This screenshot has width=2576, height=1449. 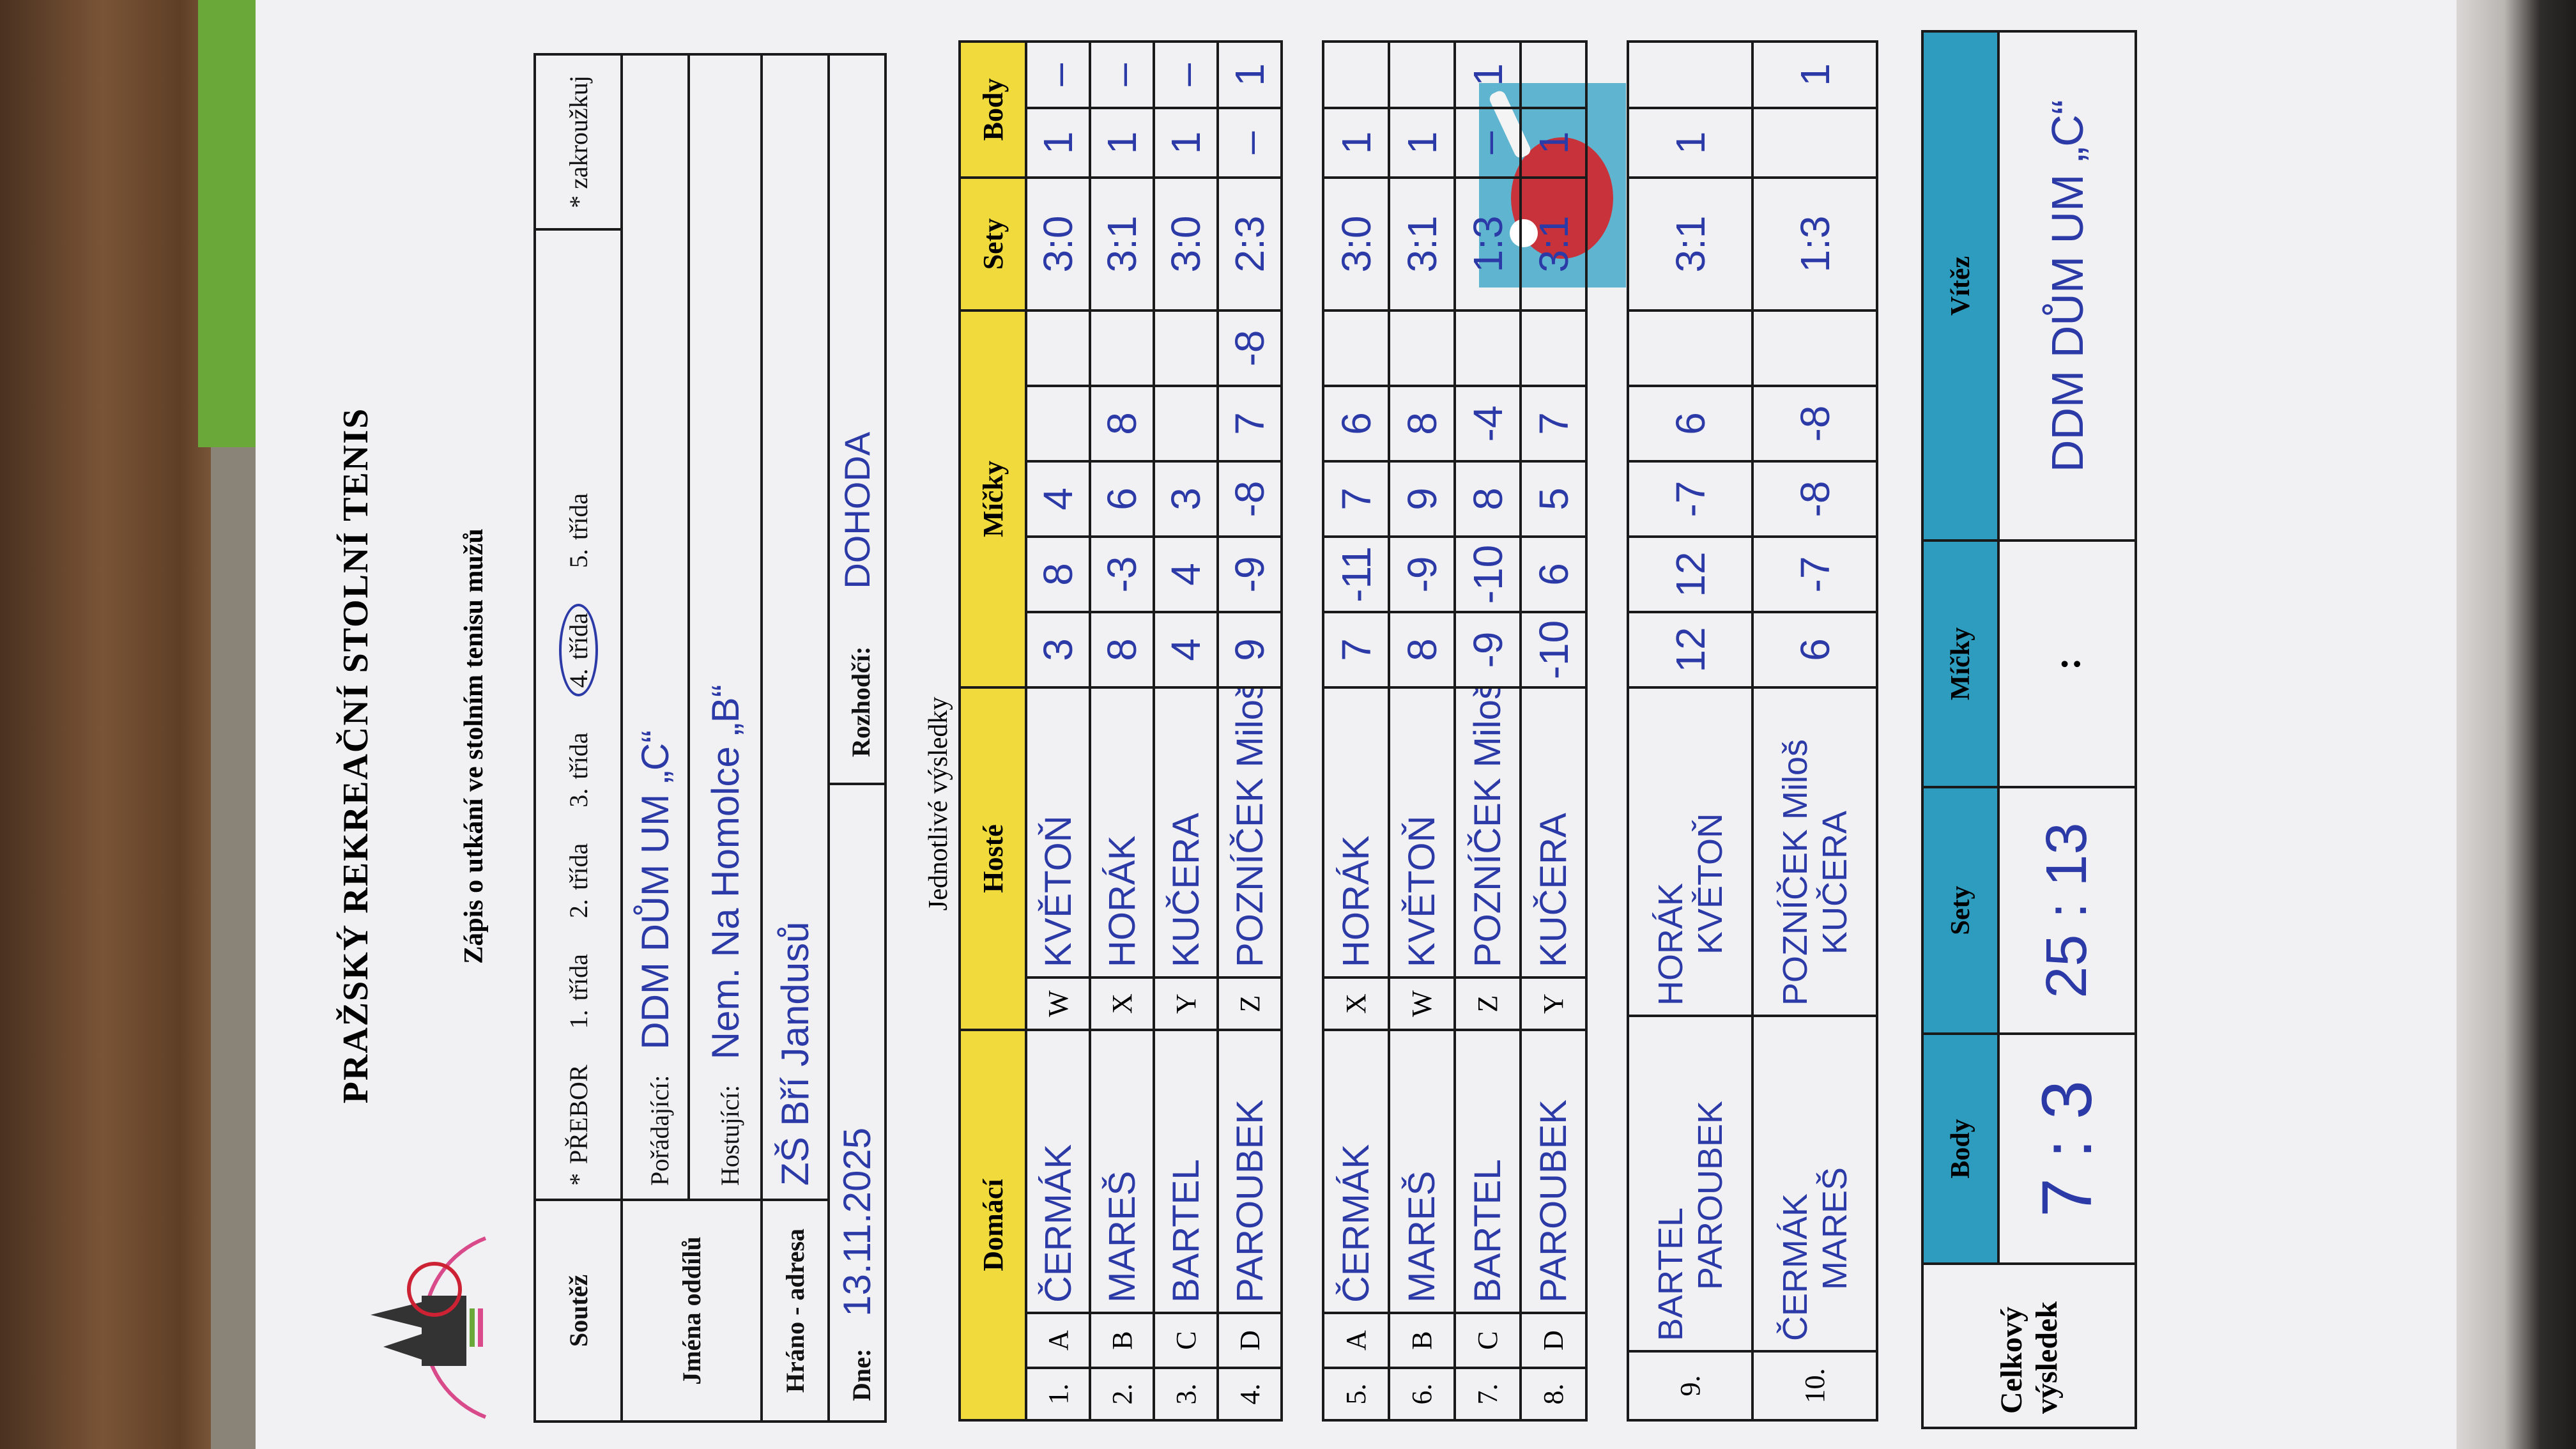 What do you see at coordinates (1122, 499) in the screenshot?
I see `balls-set-3: 6` at bounding box center [1122, 499].